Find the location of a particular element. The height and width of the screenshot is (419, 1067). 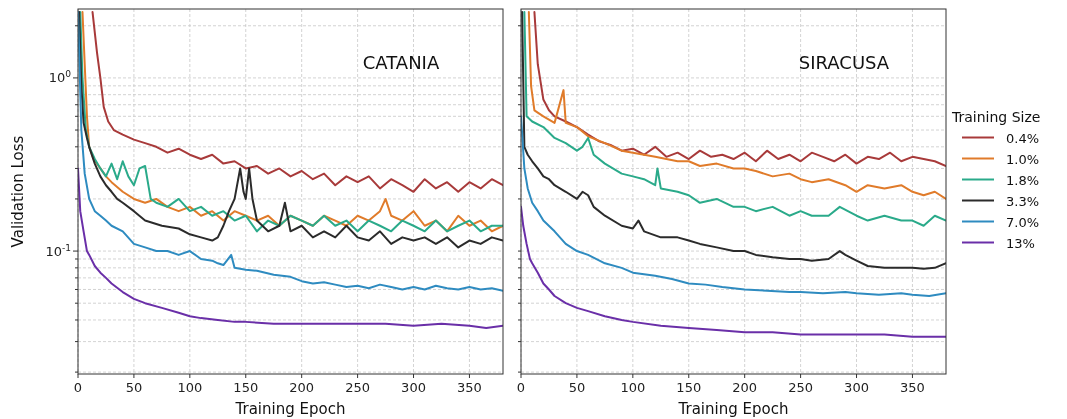

legend-label: 1.0% is located at coordinates (1023, 159).